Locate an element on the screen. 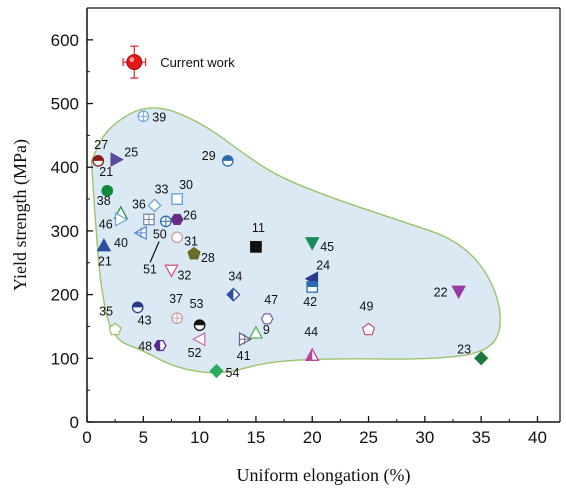  data-point-43: 43 is located at coordinates (141, 314).